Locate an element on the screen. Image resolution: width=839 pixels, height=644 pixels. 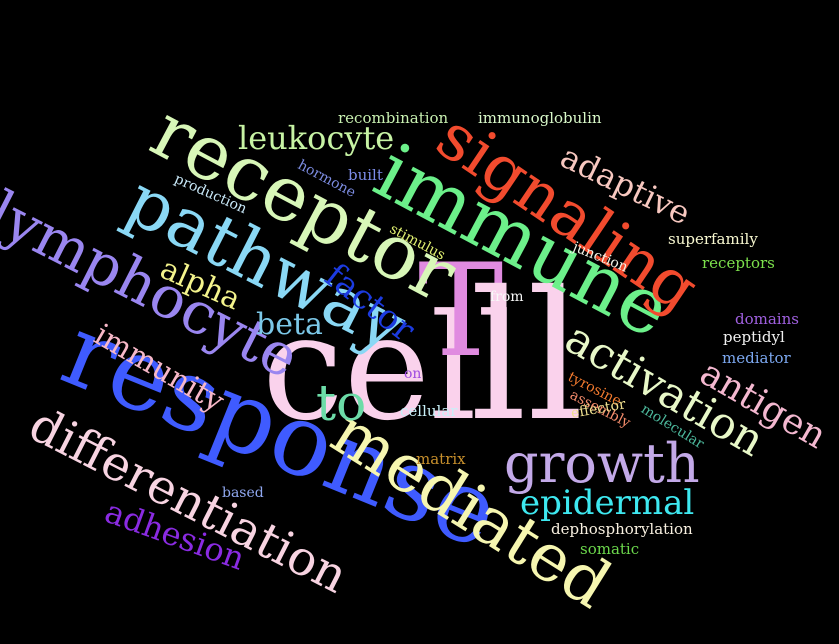
word-epidermal: epidermal is located at coordinates (607, 503).